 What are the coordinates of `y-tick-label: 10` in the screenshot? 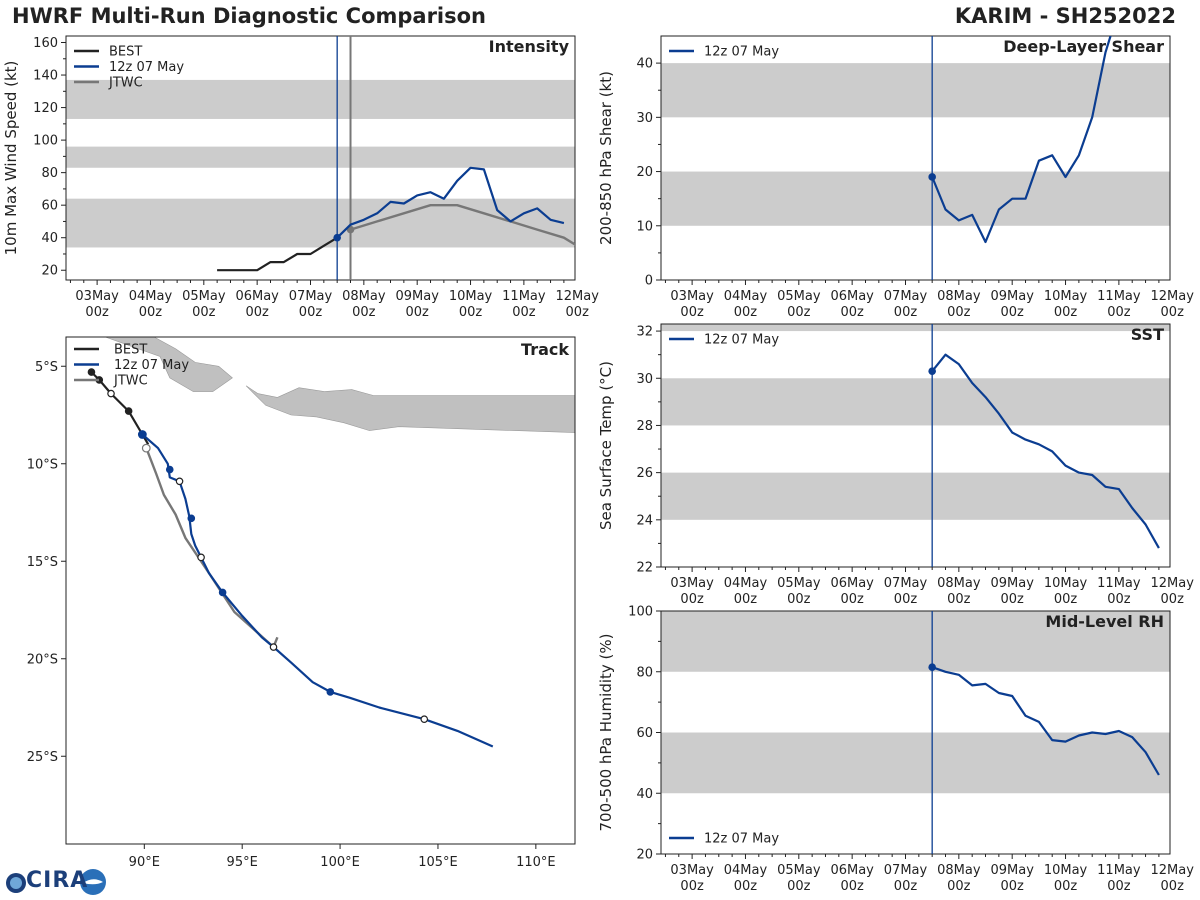 It's located at (644, 226).